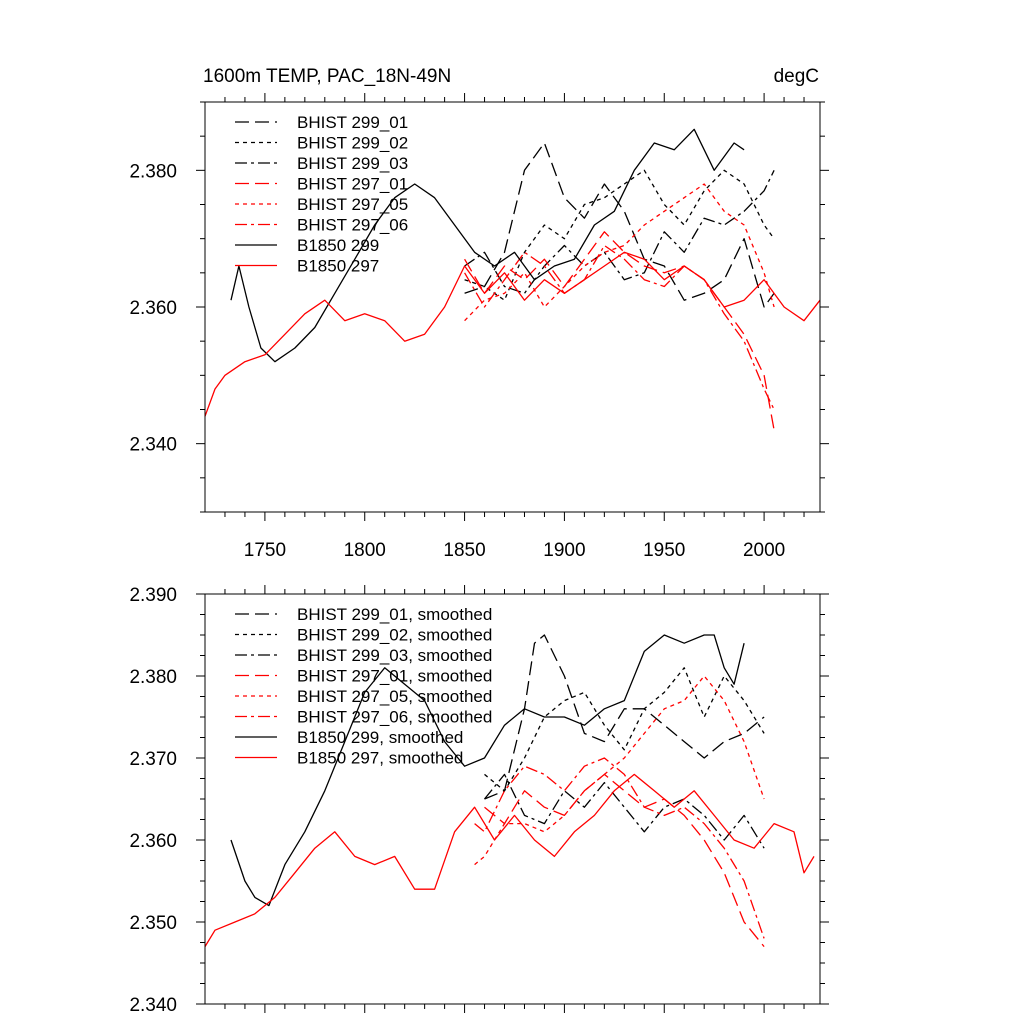 This screenshot has height=1024, width=1024. I want to click on y-tick-label: 2.350, so click(153, 923).